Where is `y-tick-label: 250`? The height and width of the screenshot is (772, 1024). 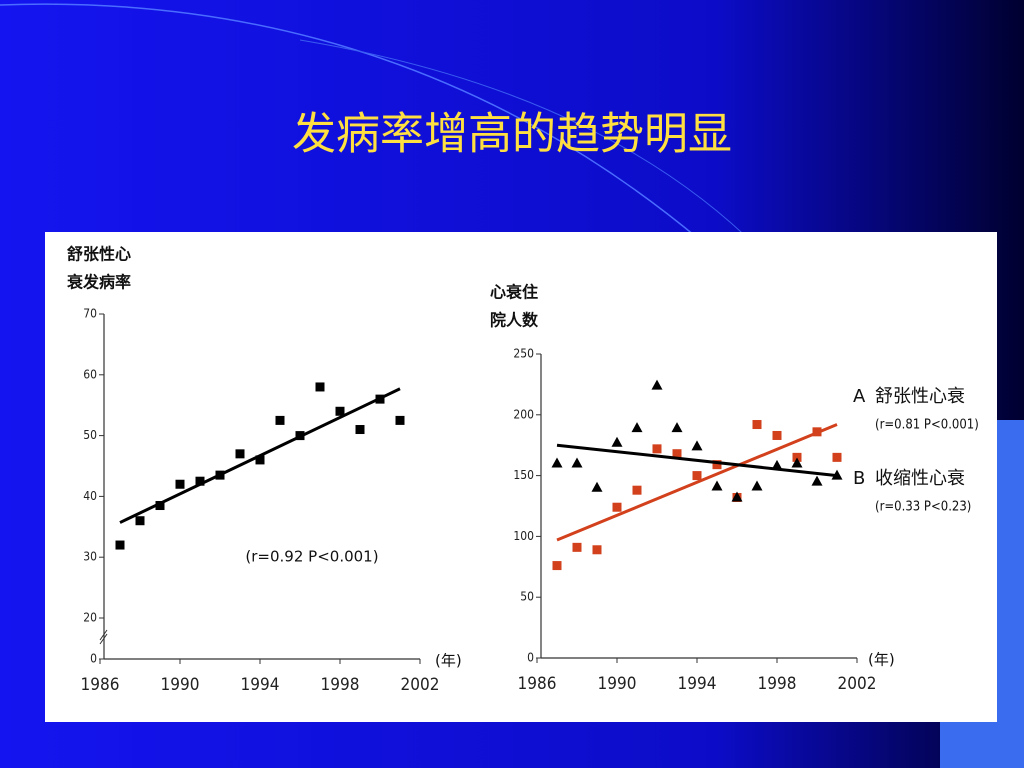
y-tick-label: 250 is located at coordinates (523, 354).